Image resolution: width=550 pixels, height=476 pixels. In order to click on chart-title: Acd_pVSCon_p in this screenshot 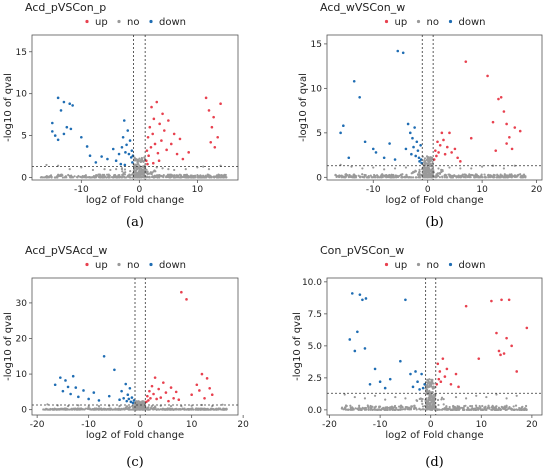, I will do `click(65, 7)`.